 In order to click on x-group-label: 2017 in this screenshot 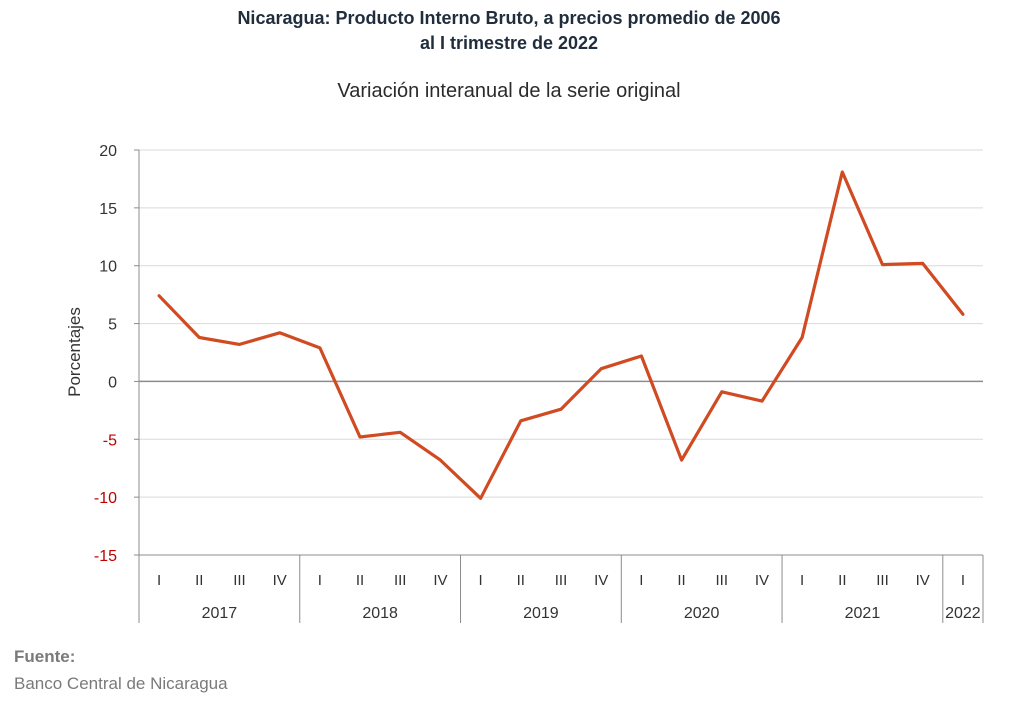, I will do `click(220, 613)`.